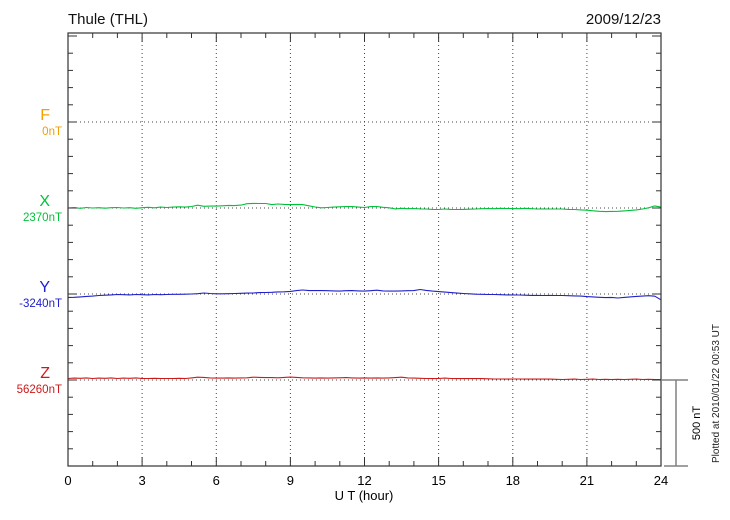 The width and height of the screenshot is (730, 520). Describe the element at coordinates (40, 304) in the screenshot. I see `series-y-baseline-value: -3240nT` at that location.